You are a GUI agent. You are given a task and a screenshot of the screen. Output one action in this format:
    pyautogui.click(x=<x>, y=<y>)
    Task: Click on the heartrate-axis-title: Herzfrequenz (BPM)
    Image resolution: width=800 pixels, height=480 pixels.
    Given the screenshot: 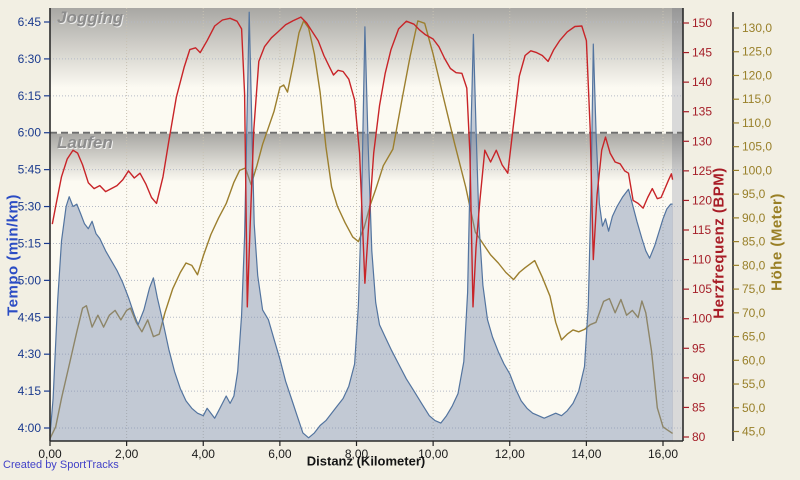 What is the action you would take?
    pyautogui.click(x=719, y=243)
    